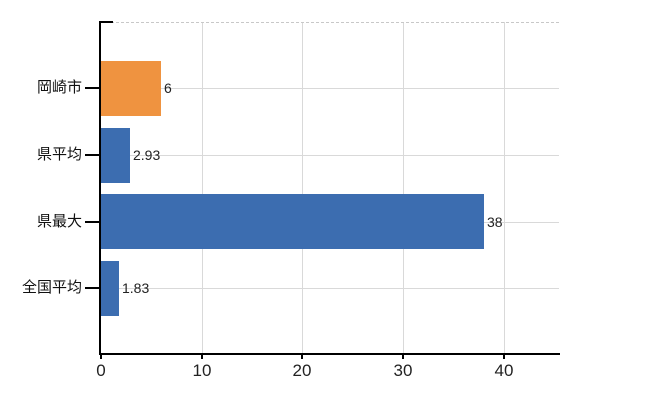 Image resolution: width=650 pixels, height=400 pixels. I want to click on bar-value-label: 1.83, so click(136, 288).